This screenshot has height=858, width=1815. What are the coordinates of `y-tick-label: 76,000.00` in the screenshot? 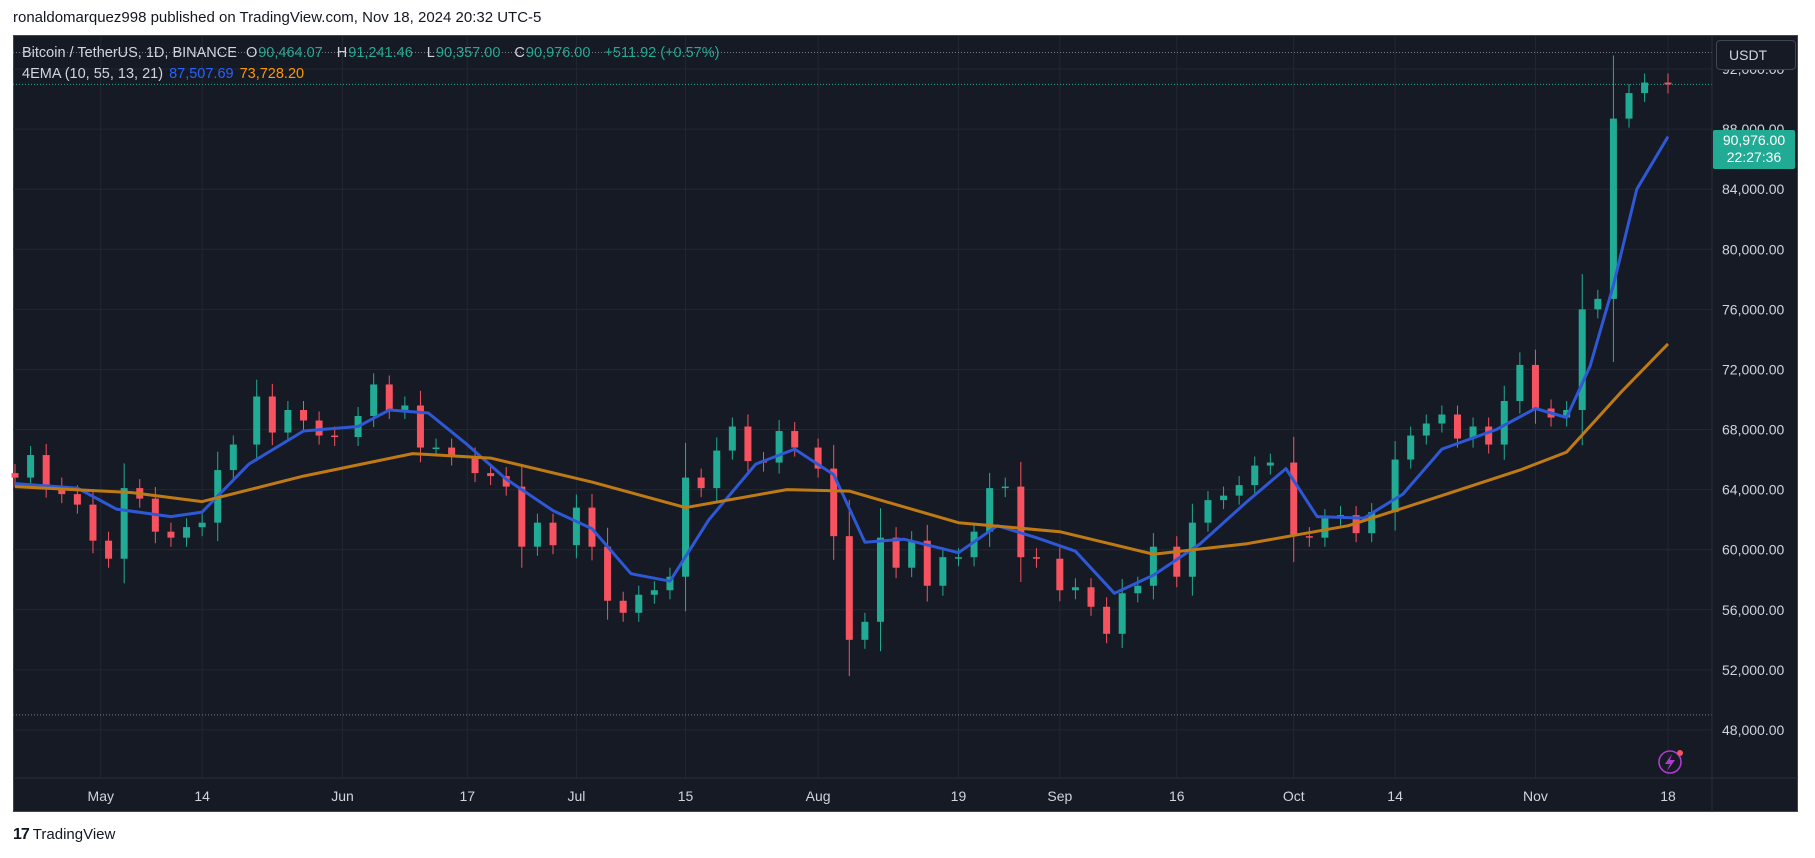 It's located at (1753, 309).